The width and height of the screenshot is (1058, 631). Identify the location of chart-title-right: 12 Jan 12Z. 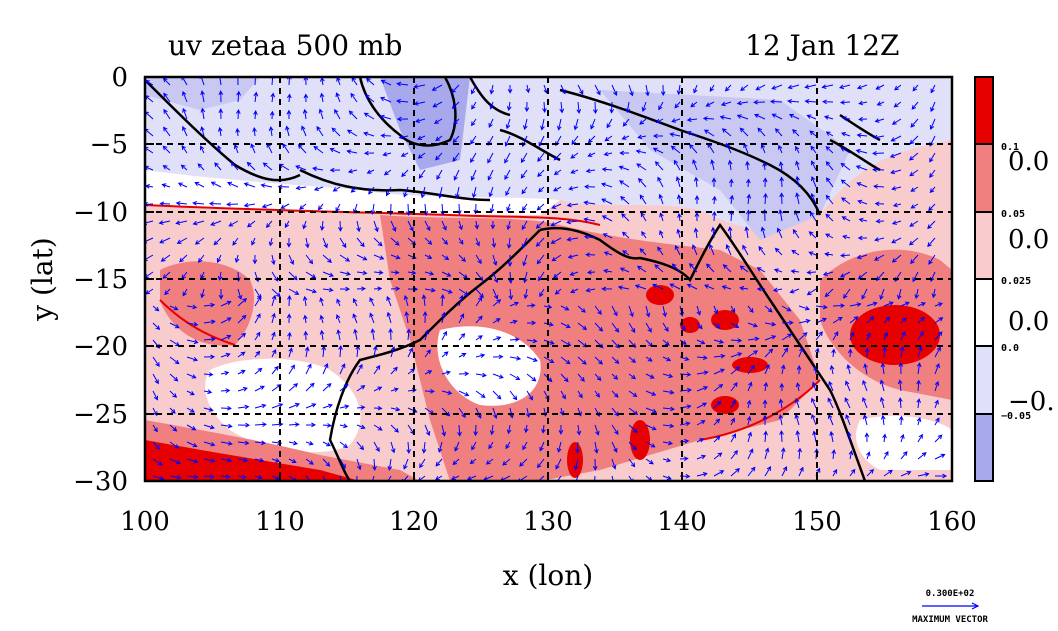
(822, 45).